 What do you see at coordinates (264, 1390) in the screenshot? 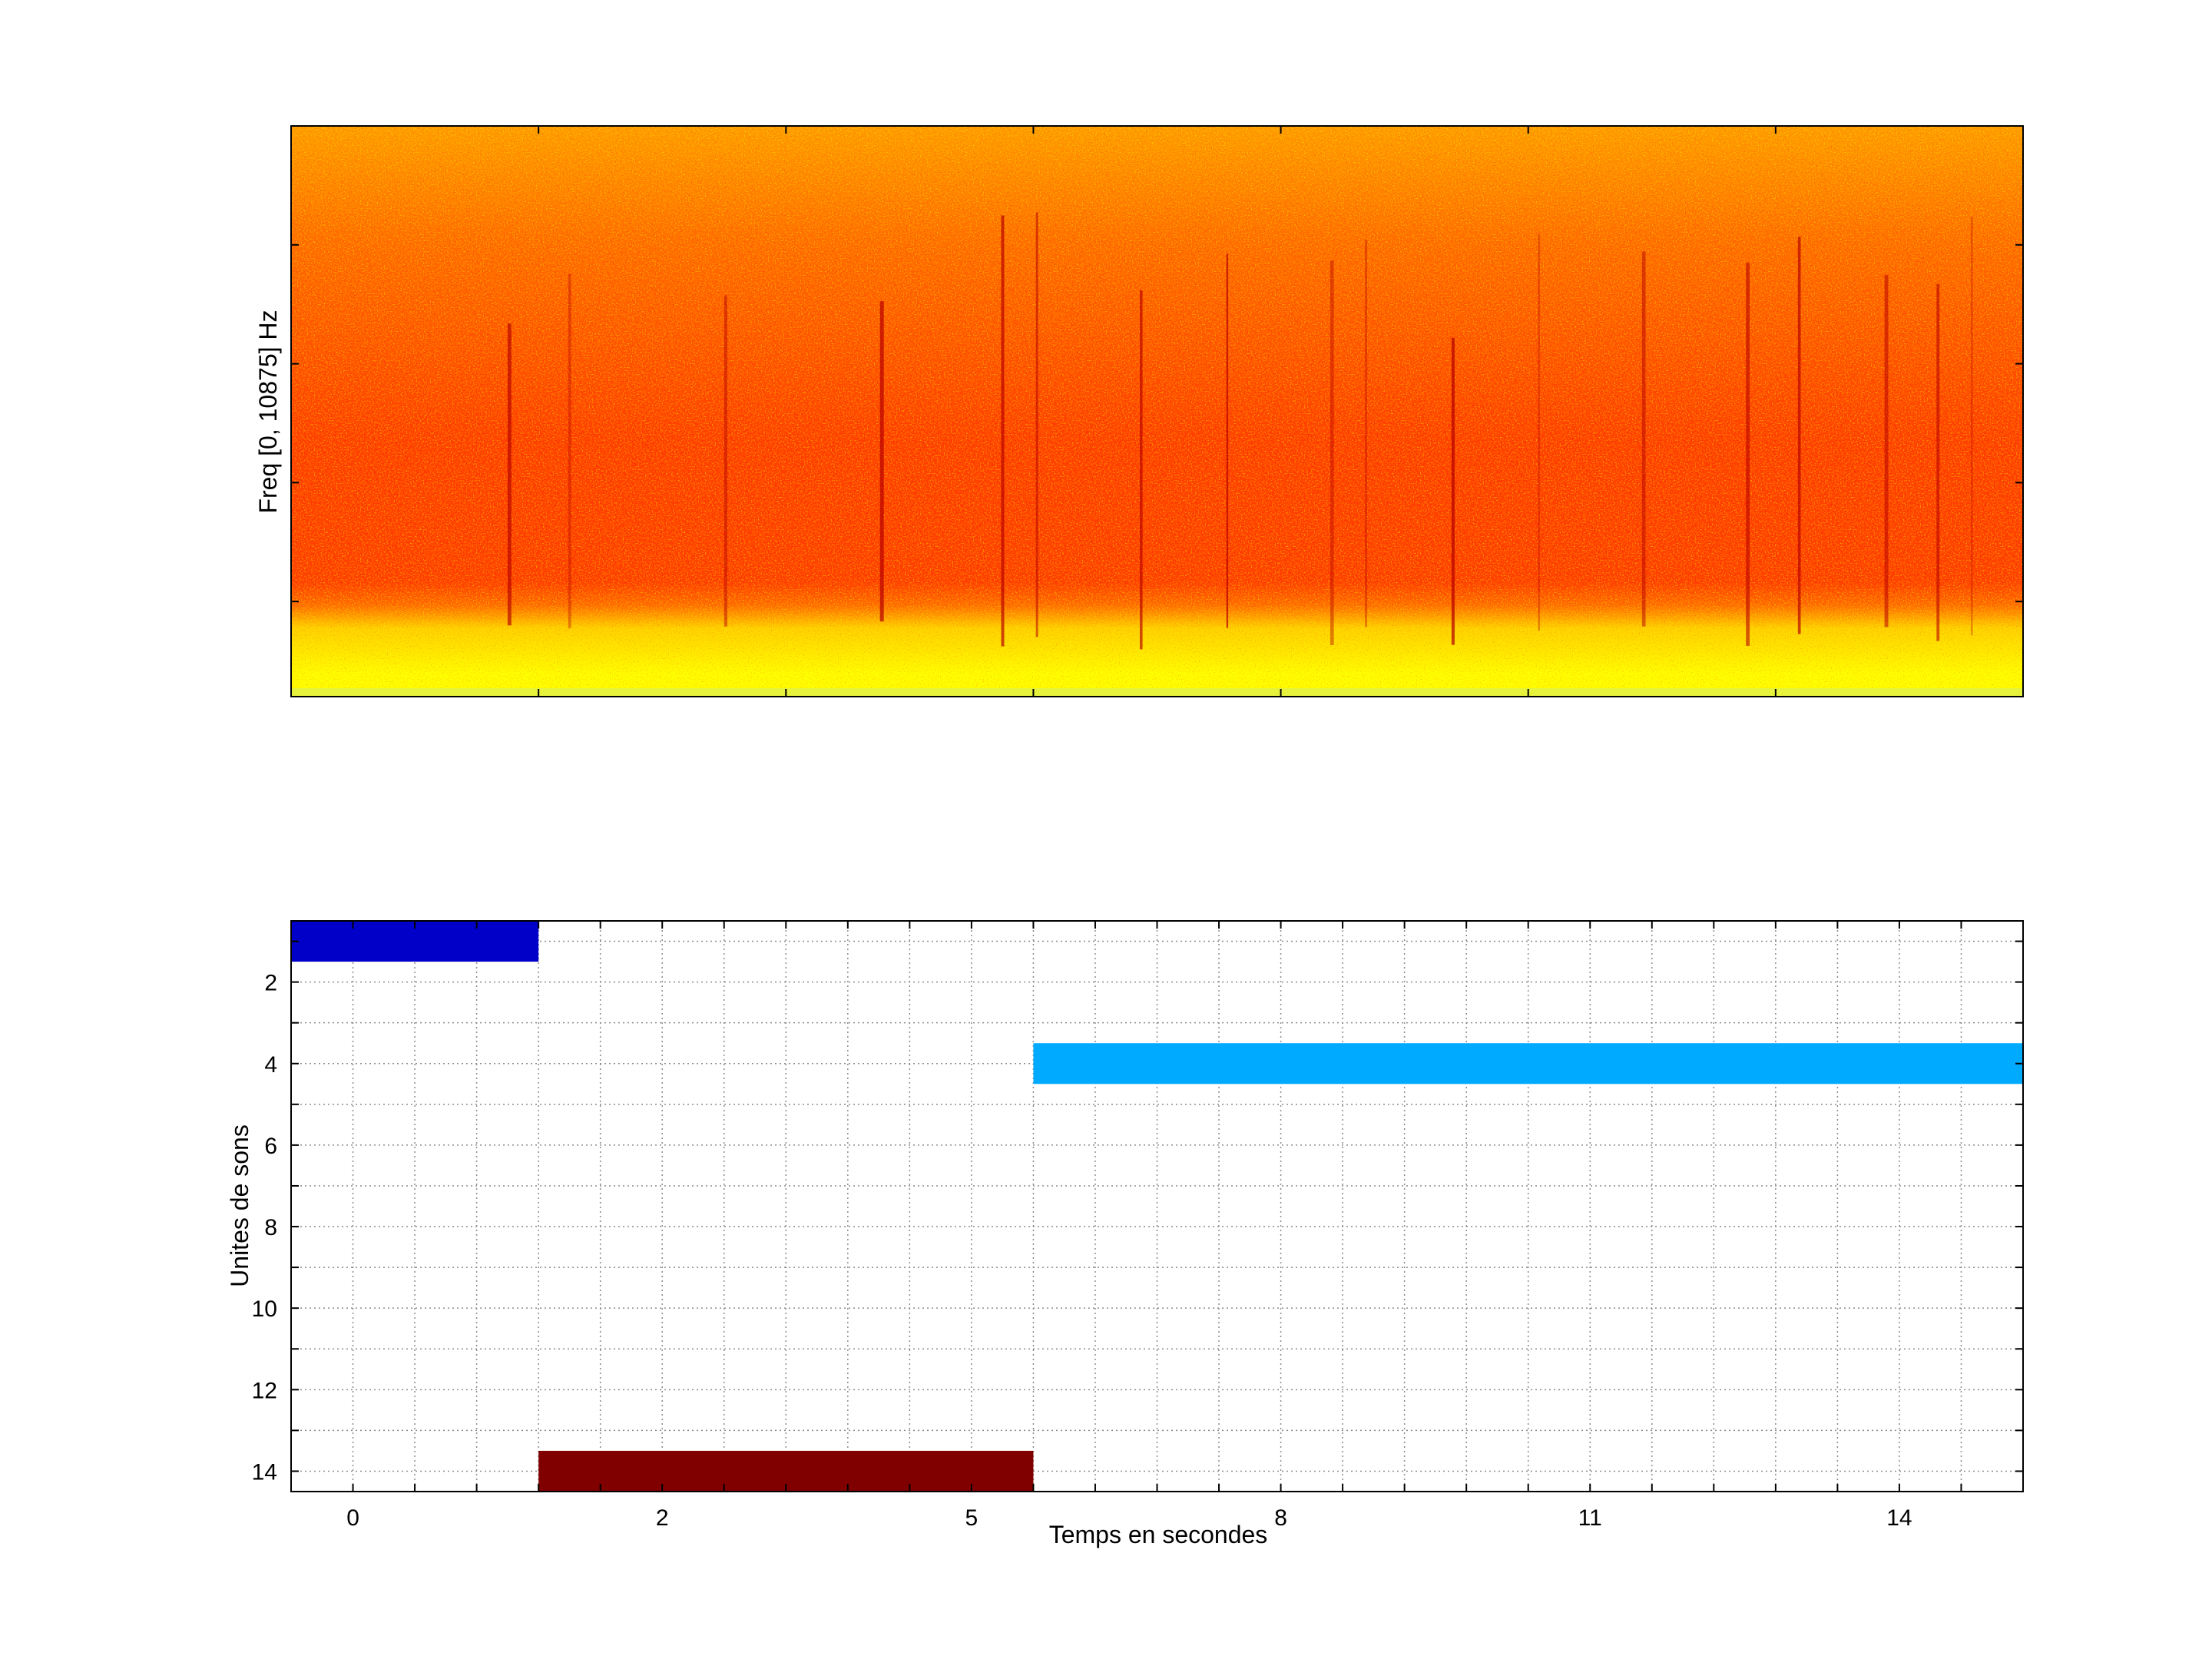
I see `units-y-tick-label: 12` at bounding box center [264, 1390].